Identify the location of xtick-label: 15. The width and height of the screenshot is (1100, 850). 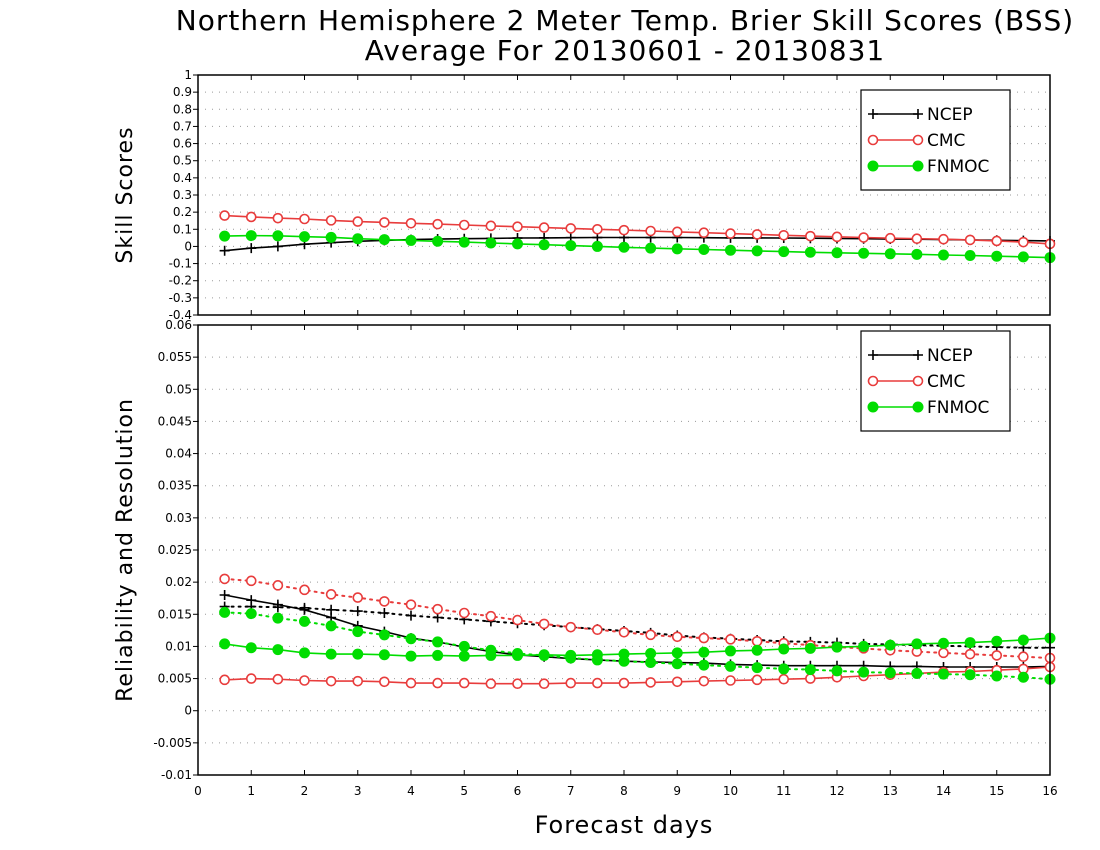
(996, 791).